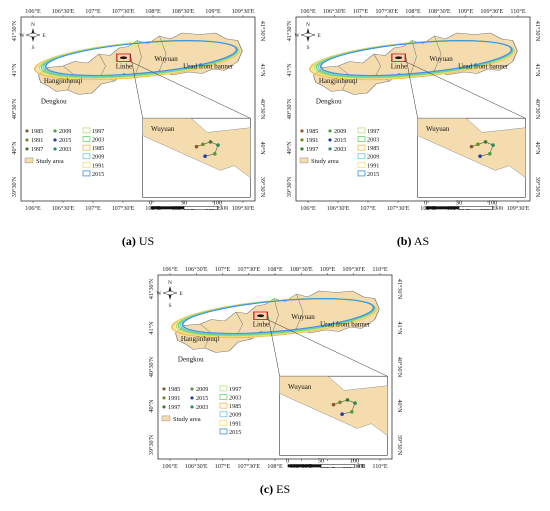  What do you see at coordinates (459, 202) in the screenshot?
I see `scale-label: 50` at bounding box center [459, 202].